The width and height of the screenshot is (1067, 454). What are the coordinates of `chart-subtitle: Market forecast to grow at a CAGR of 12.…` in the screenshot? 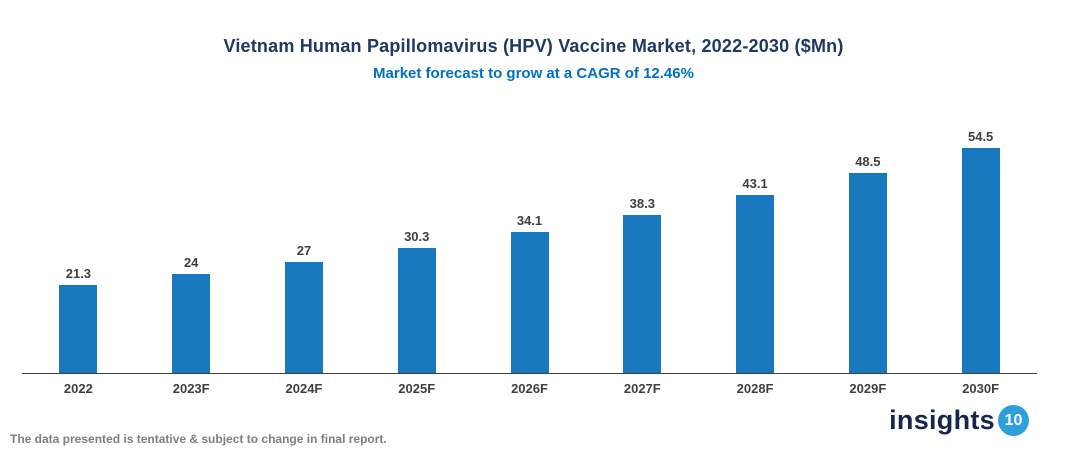 It's located at (533, 73).